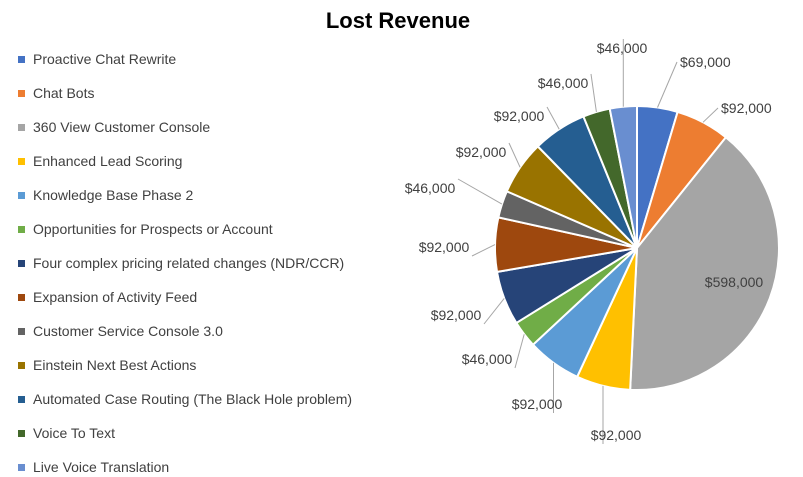  Describe the element at coordinates (705, 62) in the screenshot. I see `data-label-proactive-chat-rewrite: $69,000` at that location.